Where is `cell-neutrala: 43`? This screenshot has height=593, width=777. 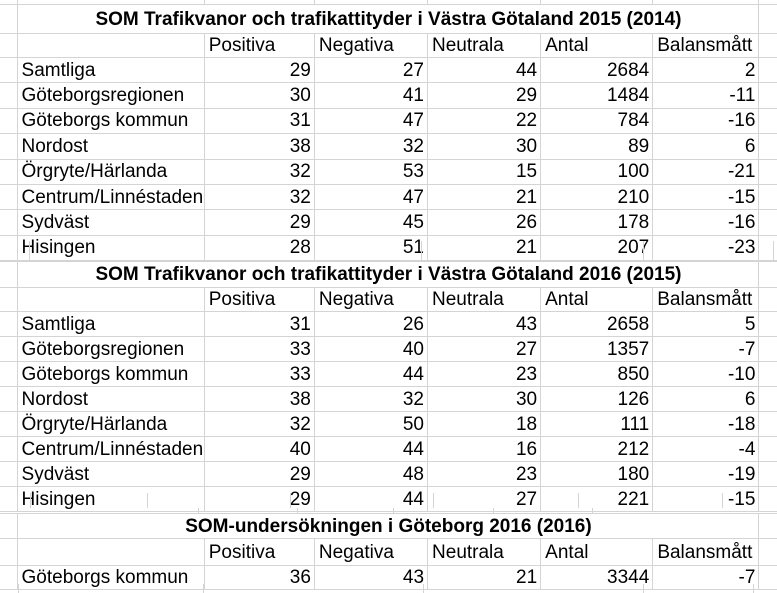
cell-neutrala: 43 is located at coordinates (484, 324).